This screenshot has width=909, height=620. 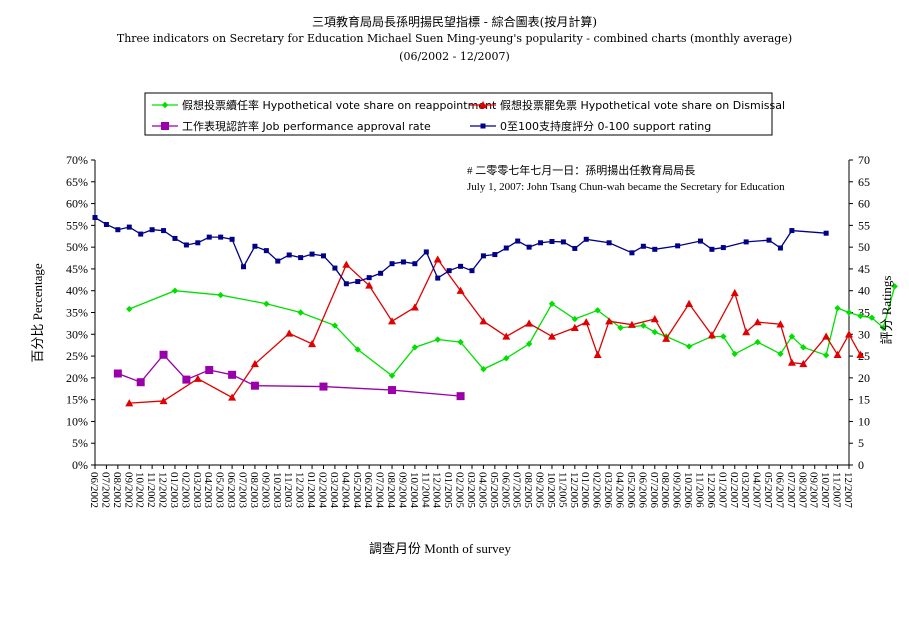 I want to click on x-tick-label: 08/2006, so click(x=665, y=490).